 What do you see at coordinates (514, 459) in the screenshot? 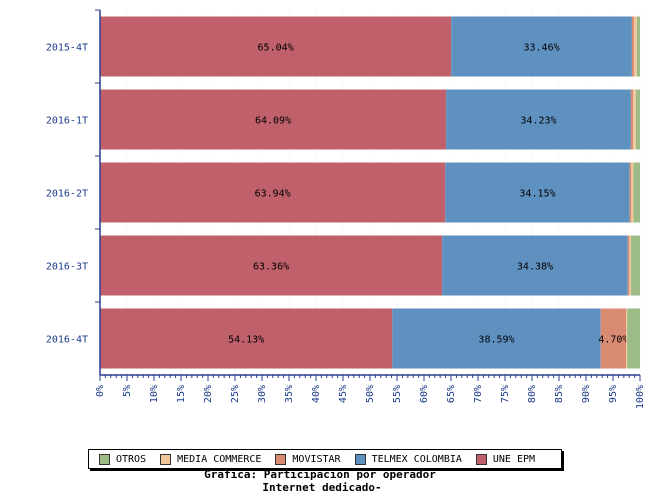
I see `legend-label: UNE EPM` at bounding box center [514, 459].